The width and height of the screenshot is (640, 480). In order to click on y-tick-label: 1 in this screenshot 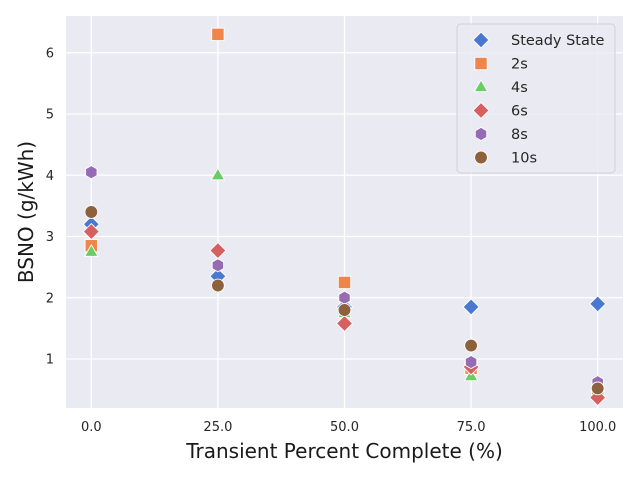, I will do `click(50, 360)`.